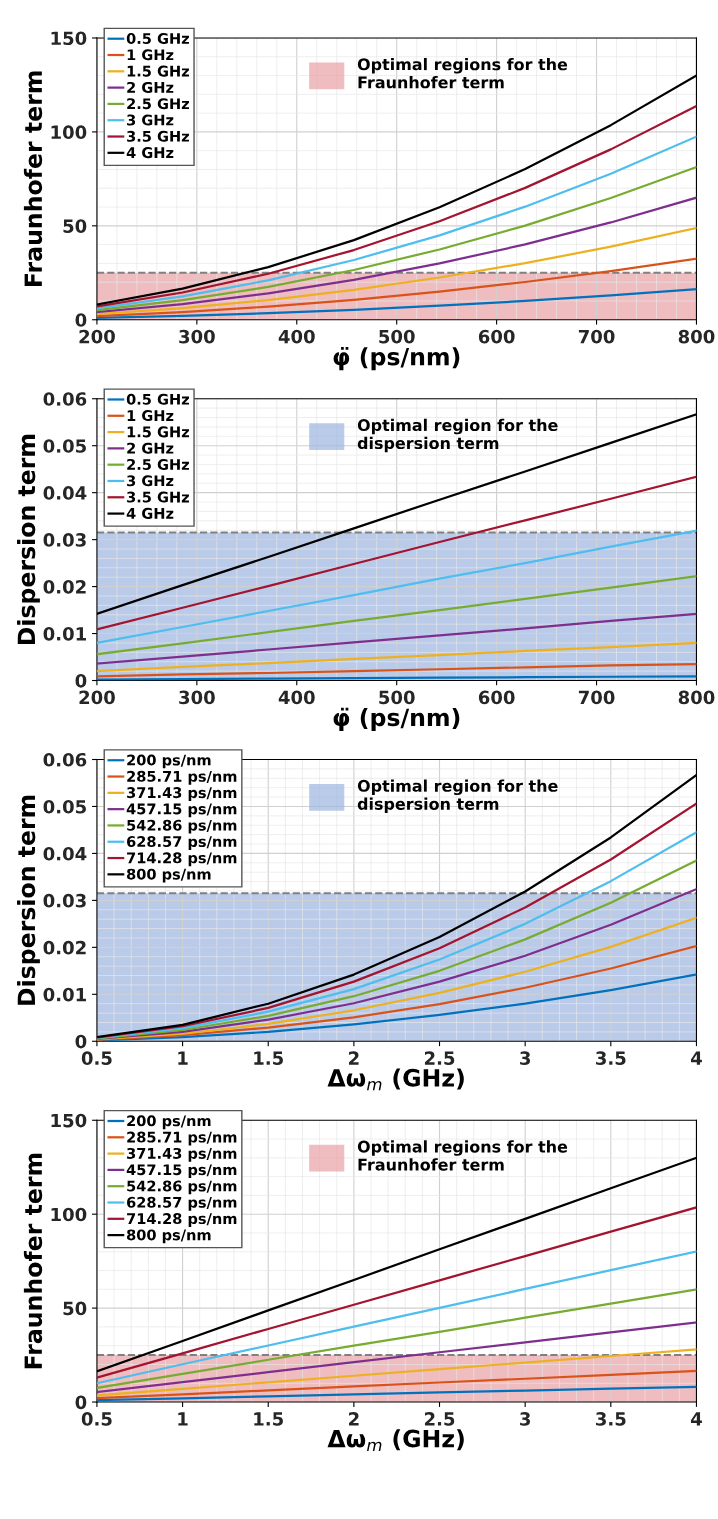 The width and height of the screenshot is (718, 1519). What do you see at coordinates (182, 777) in the screenshot?
I see `legend-label: 285.71 ps/nm` at bounding box center [182, 777].